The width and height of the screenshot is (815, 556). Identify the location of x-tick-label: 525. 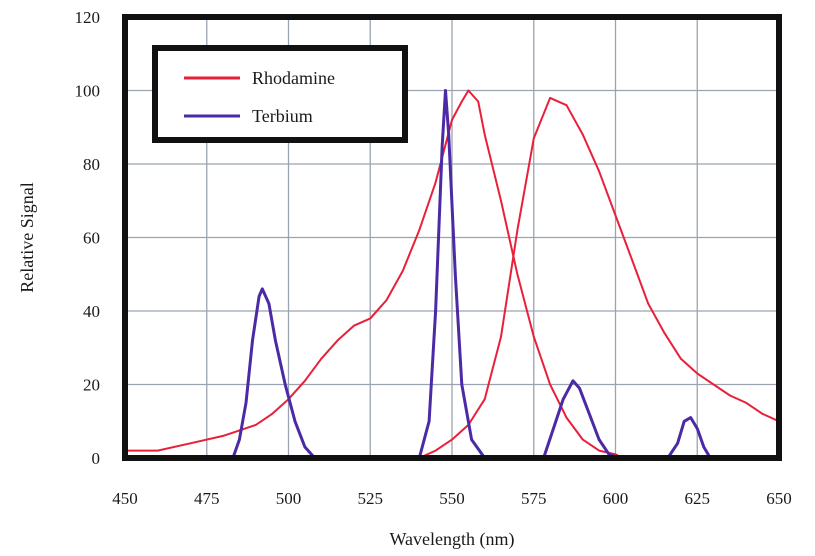
(371, 498).